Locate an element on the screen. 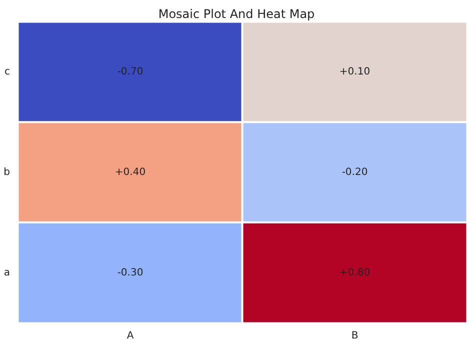 The image size is (473, 345). y-tick-label: b is located at coordinates (7, 172).